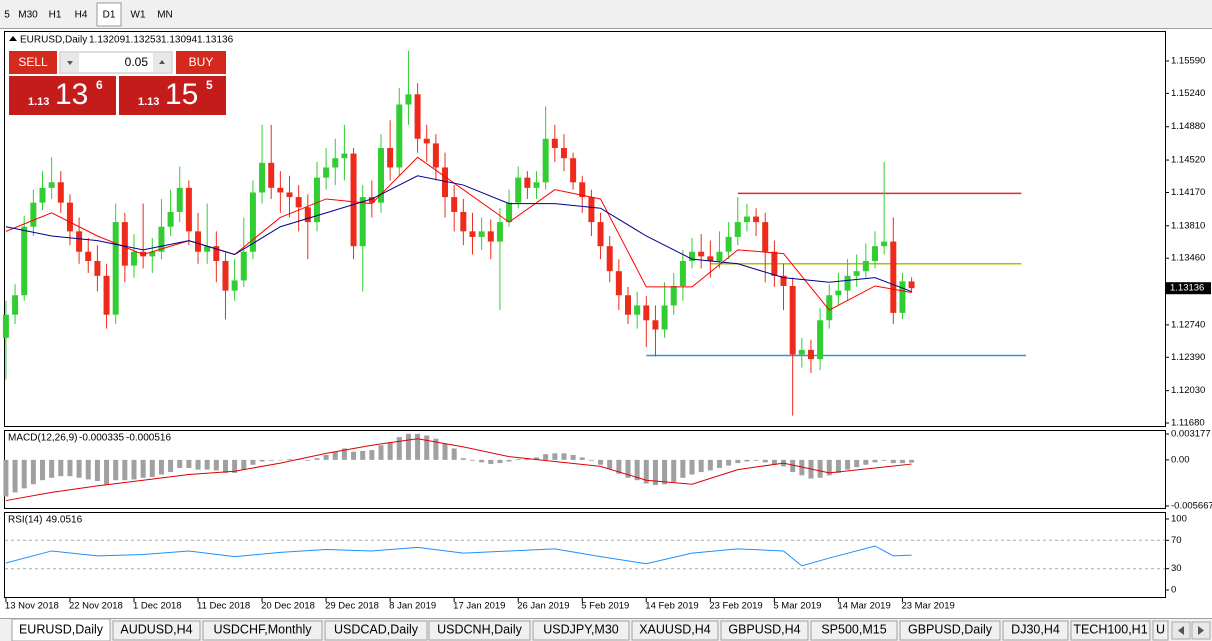  I want to click on timeframe-label: H1, so click(55, 15).